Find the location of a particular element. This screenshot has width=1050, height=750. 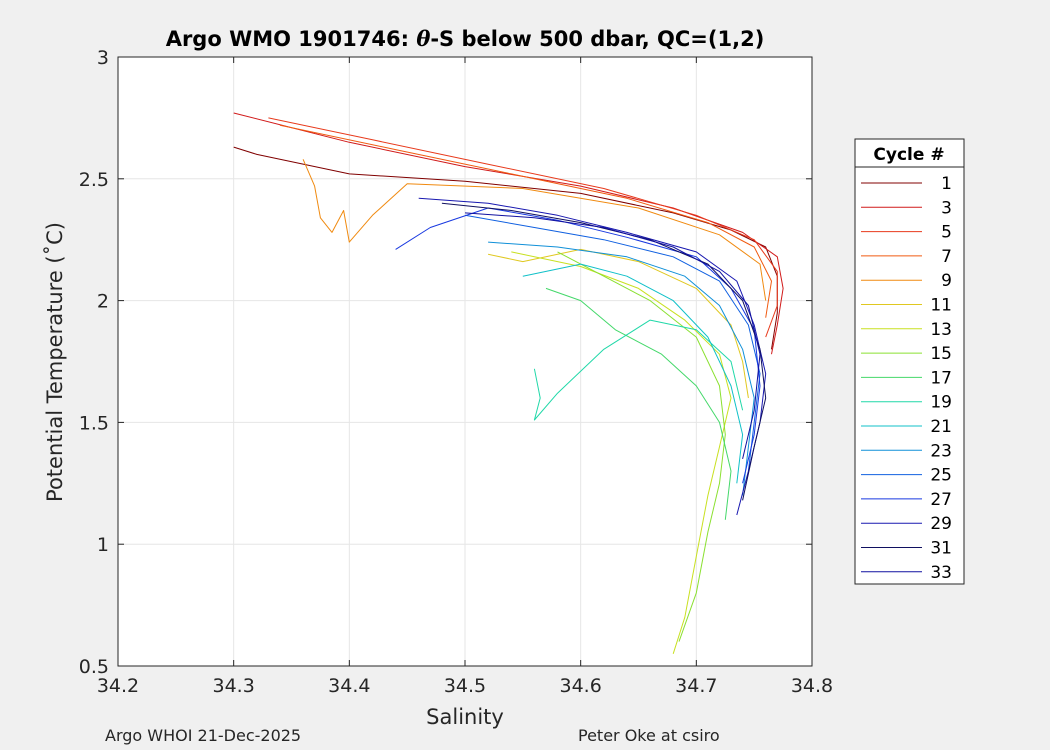

x-tick-label-5: 34.7 is located at coordinates (696, 686).